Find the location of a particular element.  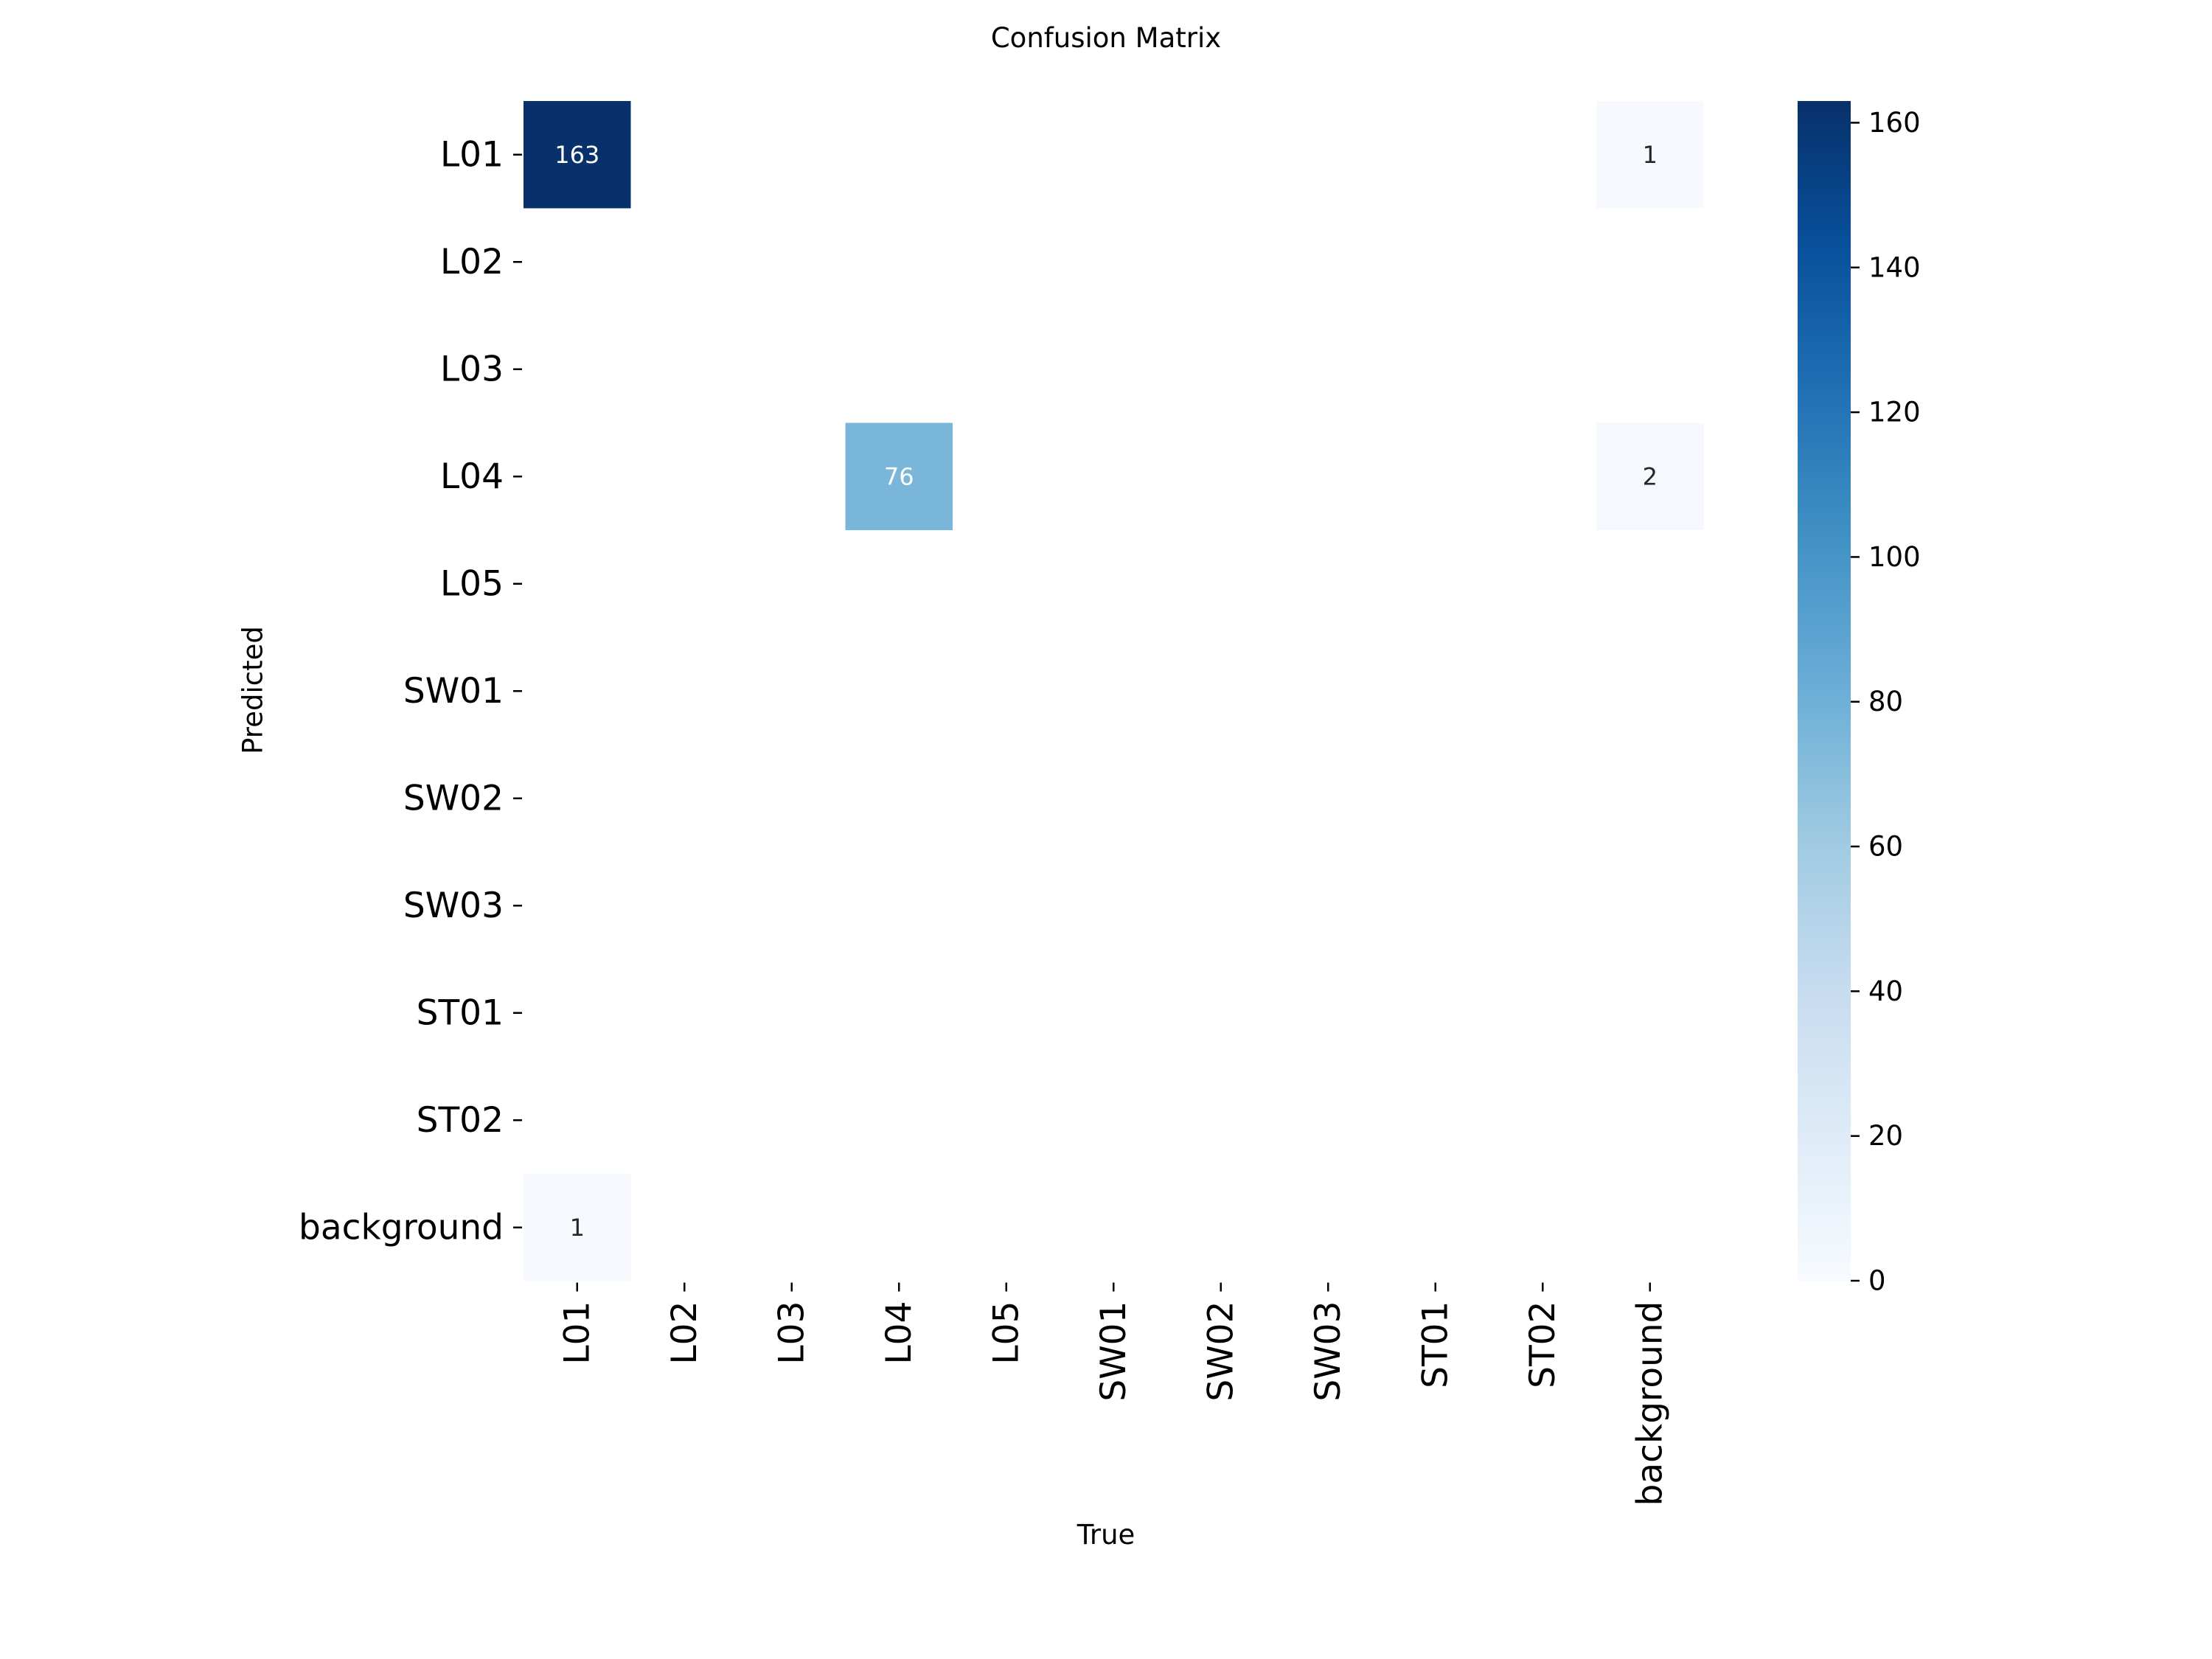

colorbar-tick-label-60: 60 is located at coordinates (1885, 847).